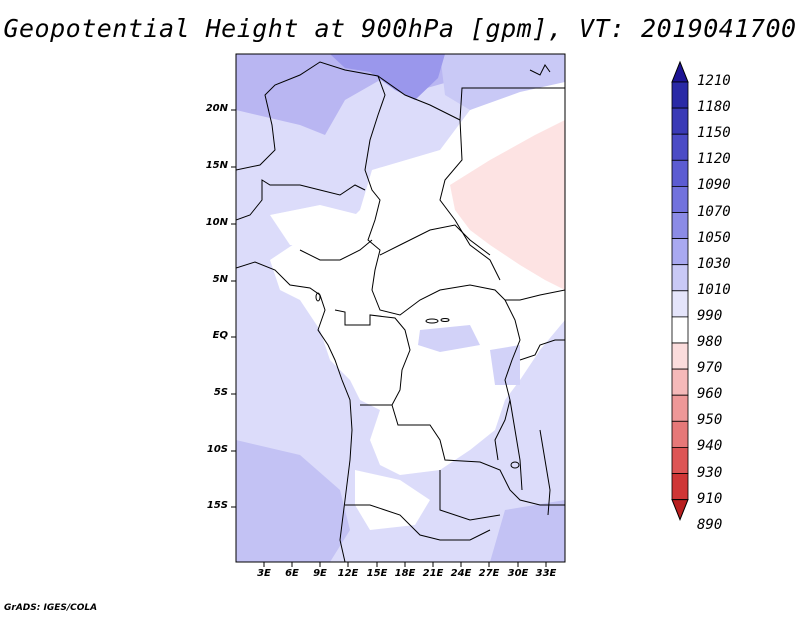 The height and width of the screenshot is (622, 800). Describe the element at coordinates (445, 320) in the screenshot. I see `lake-b` at that location.